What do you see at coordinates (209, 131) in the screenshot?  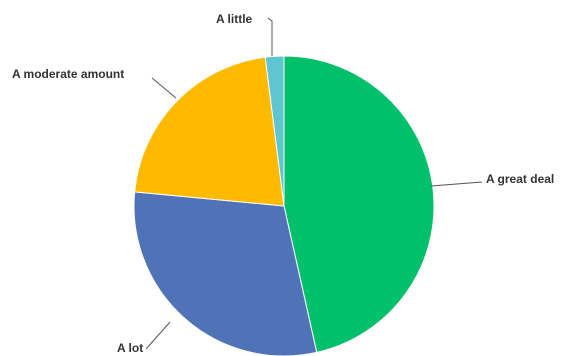 I see `pie-slice-a-moderate-amount` at bounding box center [209, 131].